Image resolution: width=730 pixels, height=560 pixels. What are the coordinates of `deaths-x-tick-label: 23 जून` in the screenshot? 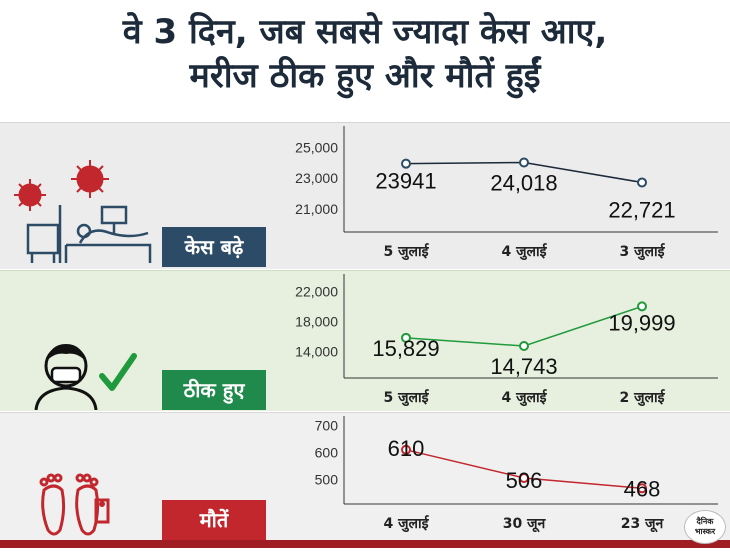 It's located at (643, 524).